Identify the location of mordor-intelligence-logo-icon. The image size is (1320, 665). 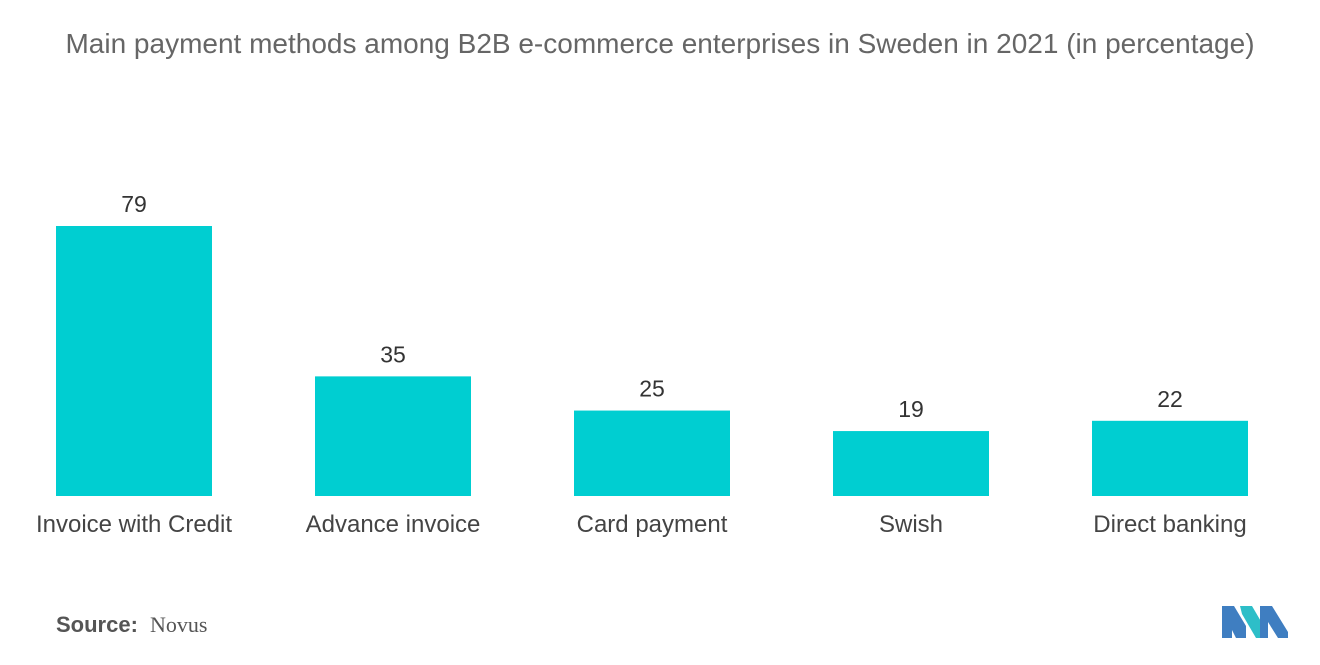
(1255, 622).